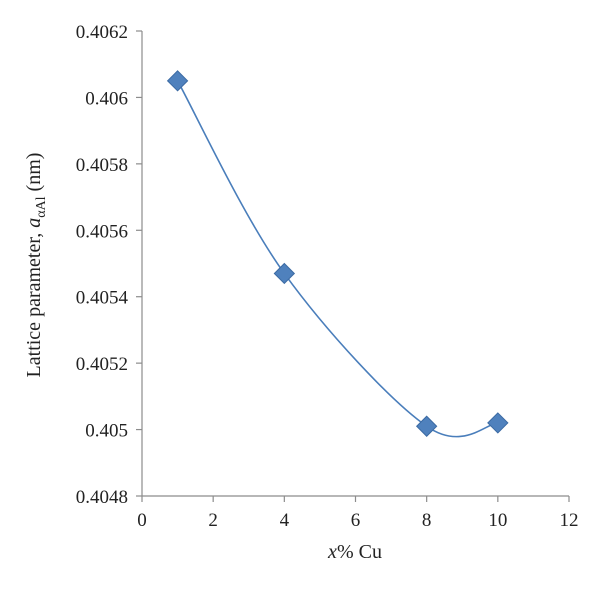  I want to click on y-axis-title-subscript: αAl, so click(41, 206).